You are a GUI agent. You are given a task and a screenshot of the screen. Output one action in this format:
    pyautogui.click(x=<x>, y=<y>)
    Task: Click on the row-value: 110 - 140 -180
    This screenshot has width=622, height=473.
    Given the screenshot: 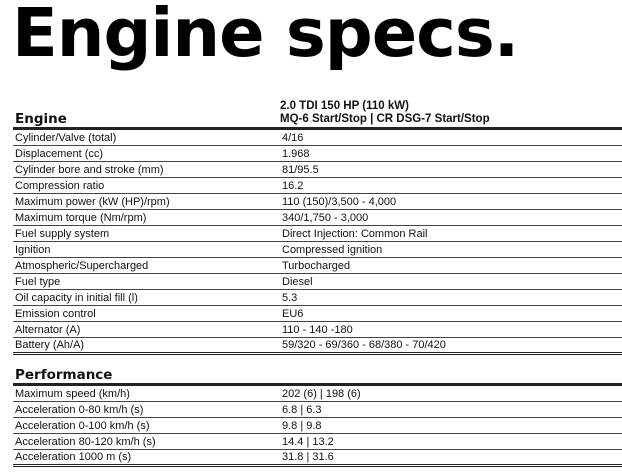 What is the action you would take?
    pyautogui.click(x=317, y=329)
    